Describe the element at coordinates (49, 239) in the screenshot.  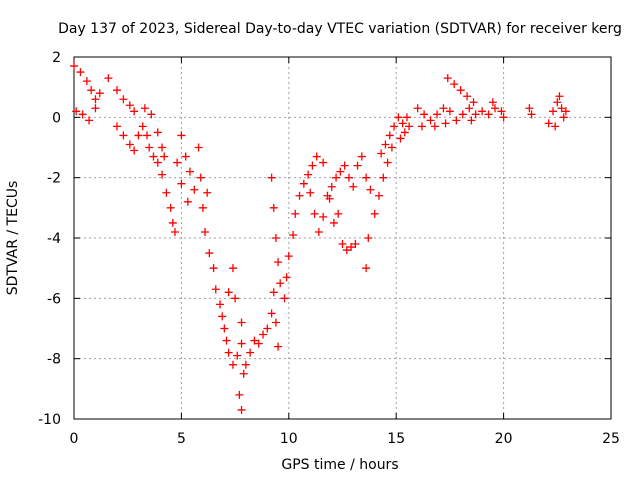
I see `y-tick-labels: 2 0 -2 -4 -6 -8 -10` at that location.